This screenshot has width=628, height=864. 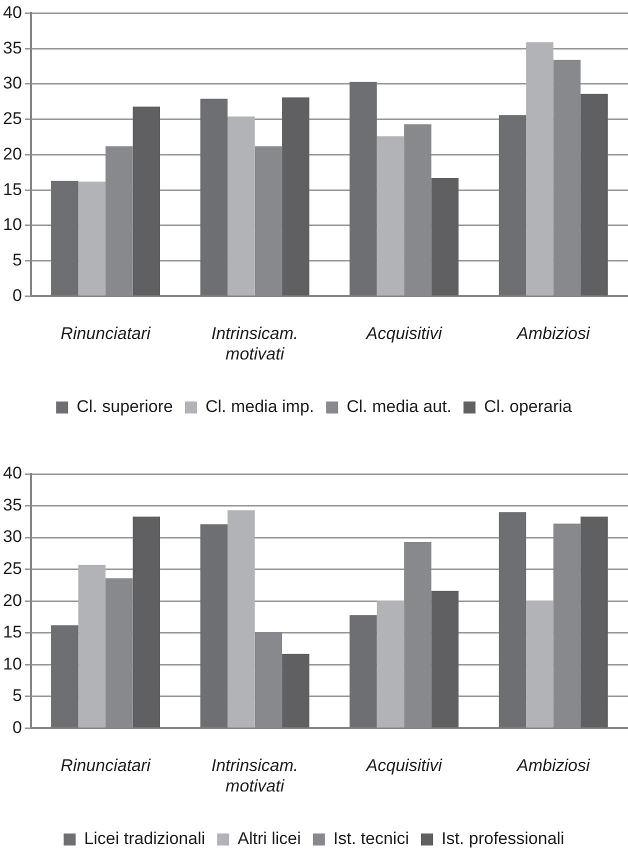 What do you see at coordinates (124, 406) in the screenshot?
I see `legend-label: Cl. superiore` at bounding box center [124, 406].